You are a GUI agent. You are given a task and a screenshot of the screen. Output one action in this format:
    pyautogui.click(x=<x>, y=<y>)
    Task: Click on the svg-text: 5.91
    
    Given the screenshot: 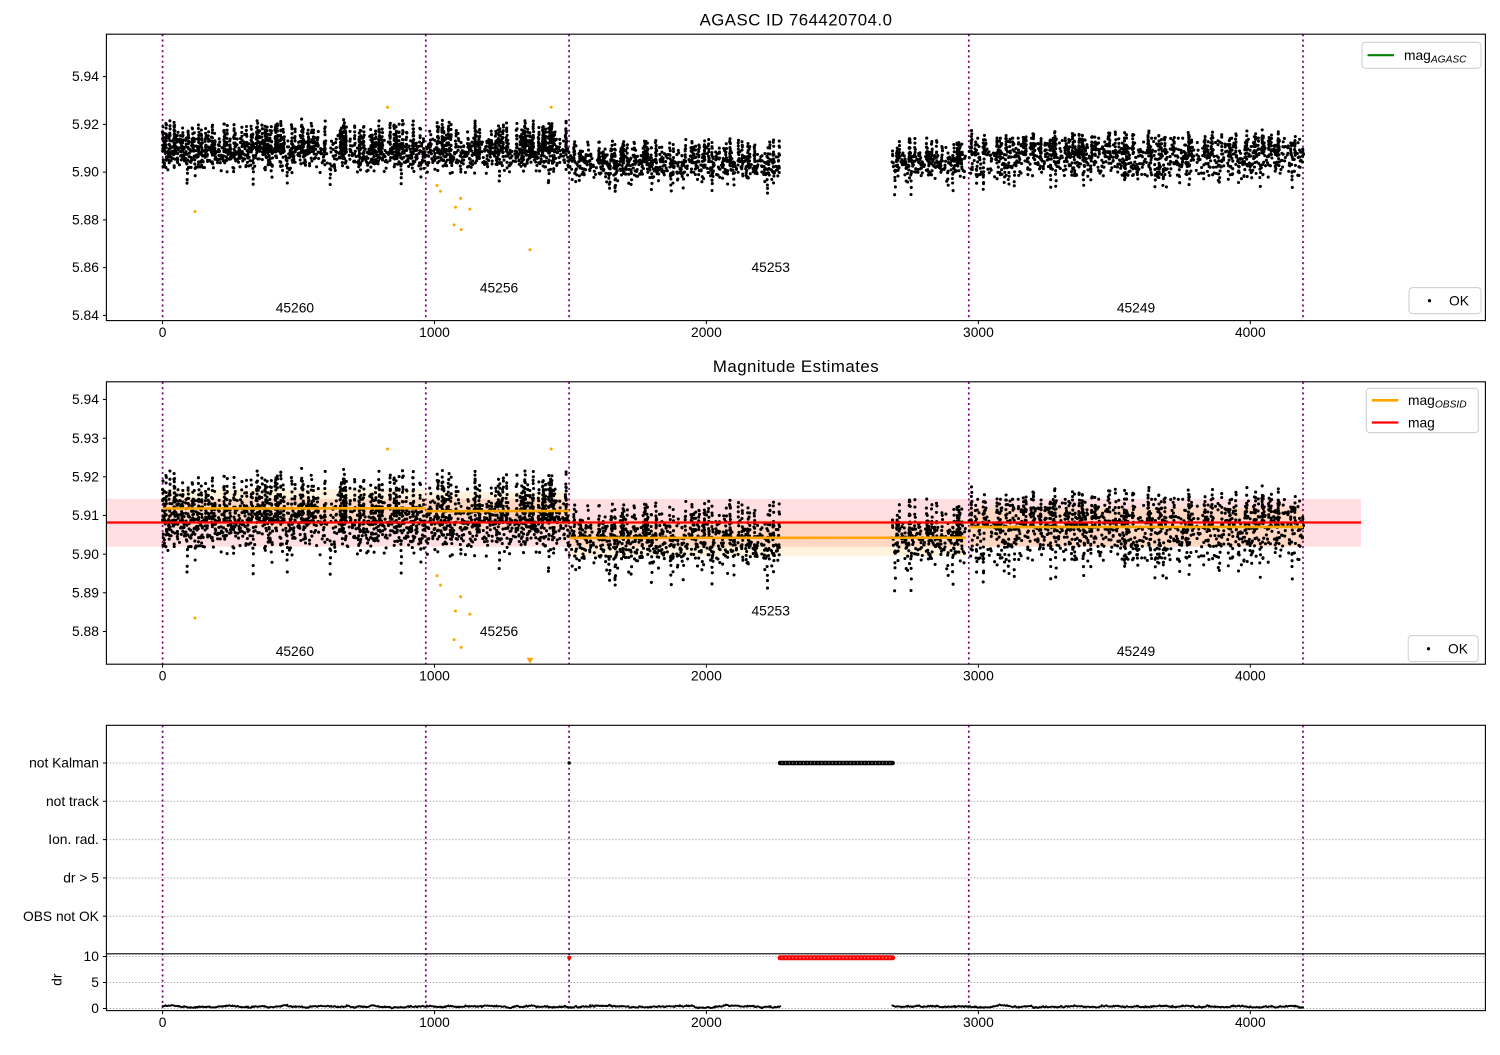 What is the action you would take?
    pyautogui.click(x=85, y=515)
    